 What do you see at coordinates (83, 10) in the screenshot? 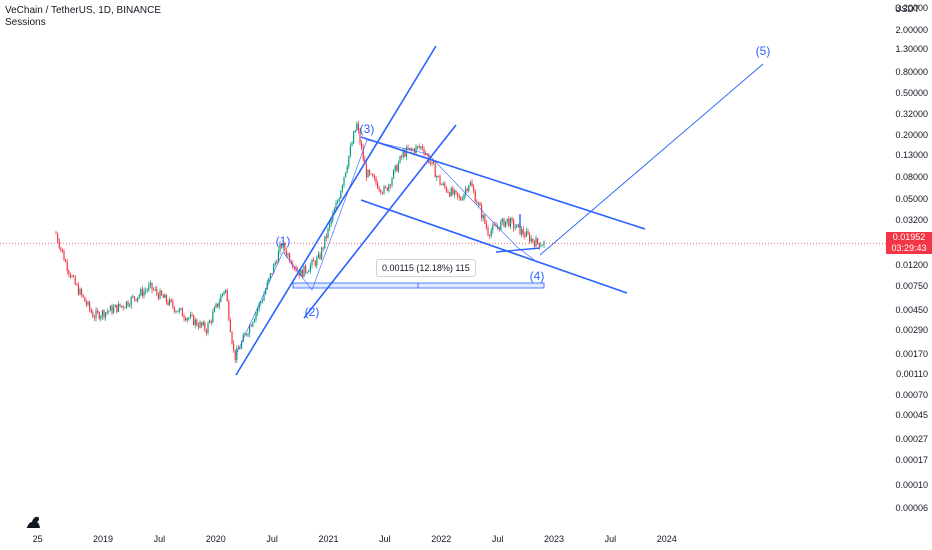
I see `symbol-title: VeChain / TetherUS, 1D, BINANCE` at bounding box center [83, 10].